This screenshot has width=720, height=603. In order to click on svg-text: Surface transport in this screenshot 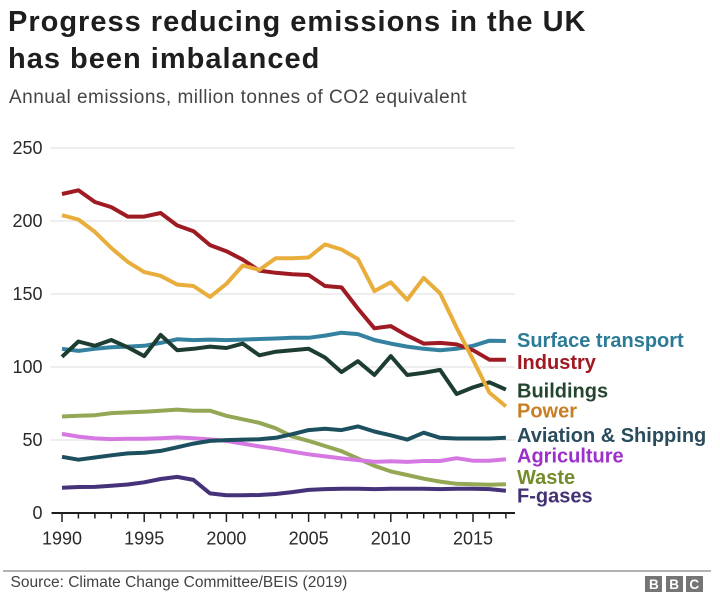, I will do `click(600, 341)`.